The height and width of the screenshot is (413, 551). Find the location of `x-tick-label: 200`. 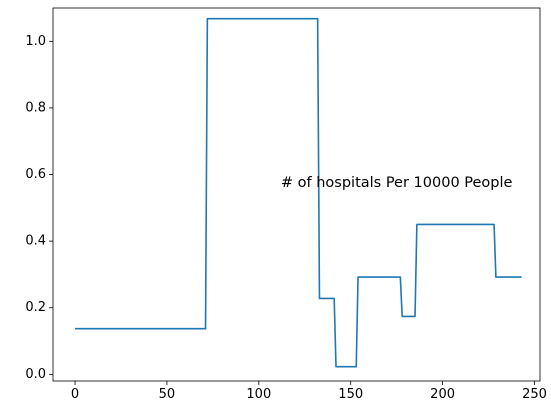

x-tick-label: 200 is located at coordinates (442, 394).